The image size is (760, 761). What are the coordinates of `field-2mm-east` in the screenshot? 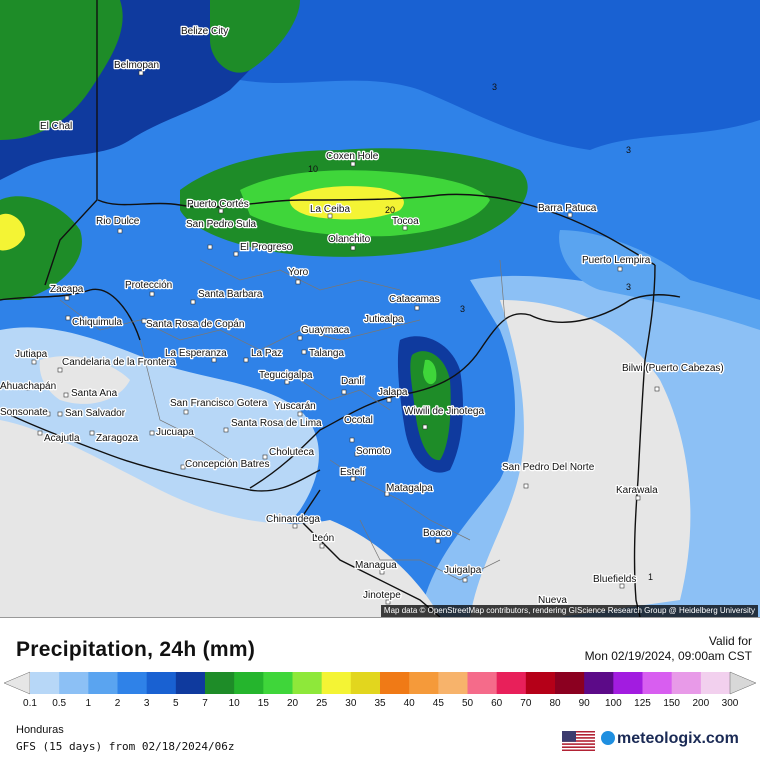 It's located at (659, 280).